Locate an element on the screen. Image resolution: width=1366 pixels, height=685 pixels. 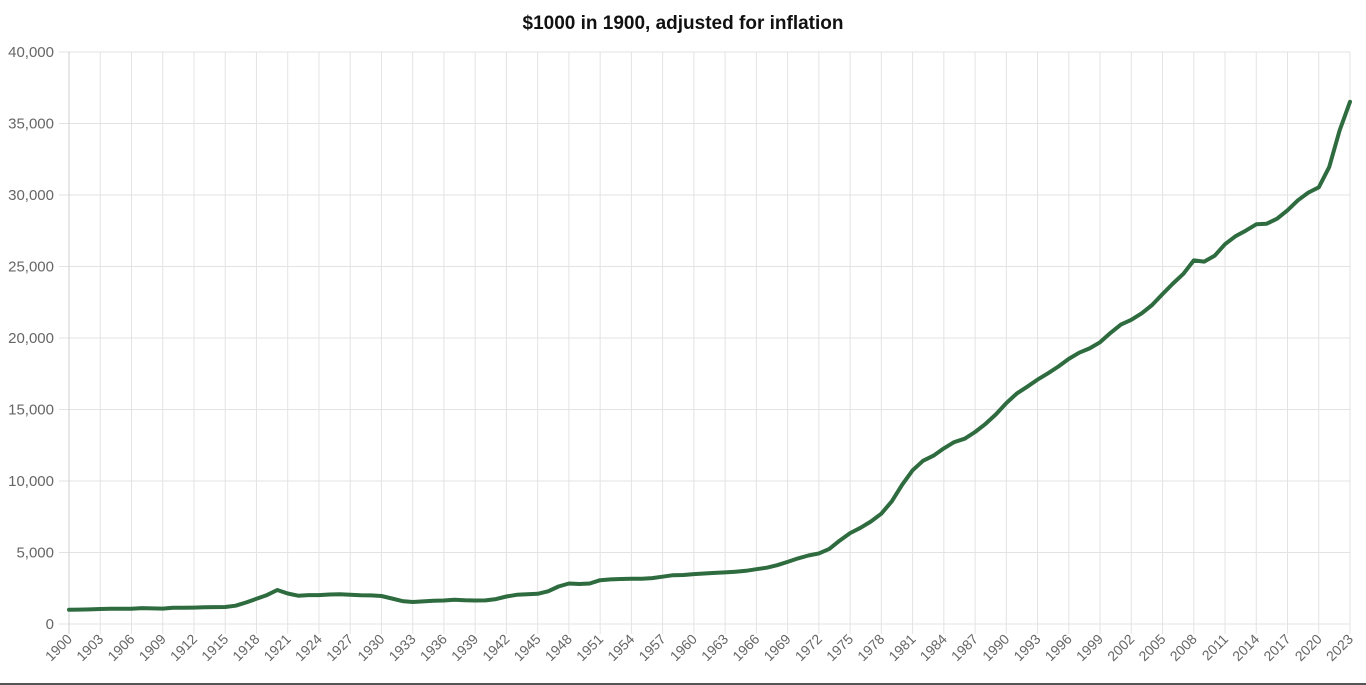
x-tick-label: 1945 is located at coordinates (526, 647).